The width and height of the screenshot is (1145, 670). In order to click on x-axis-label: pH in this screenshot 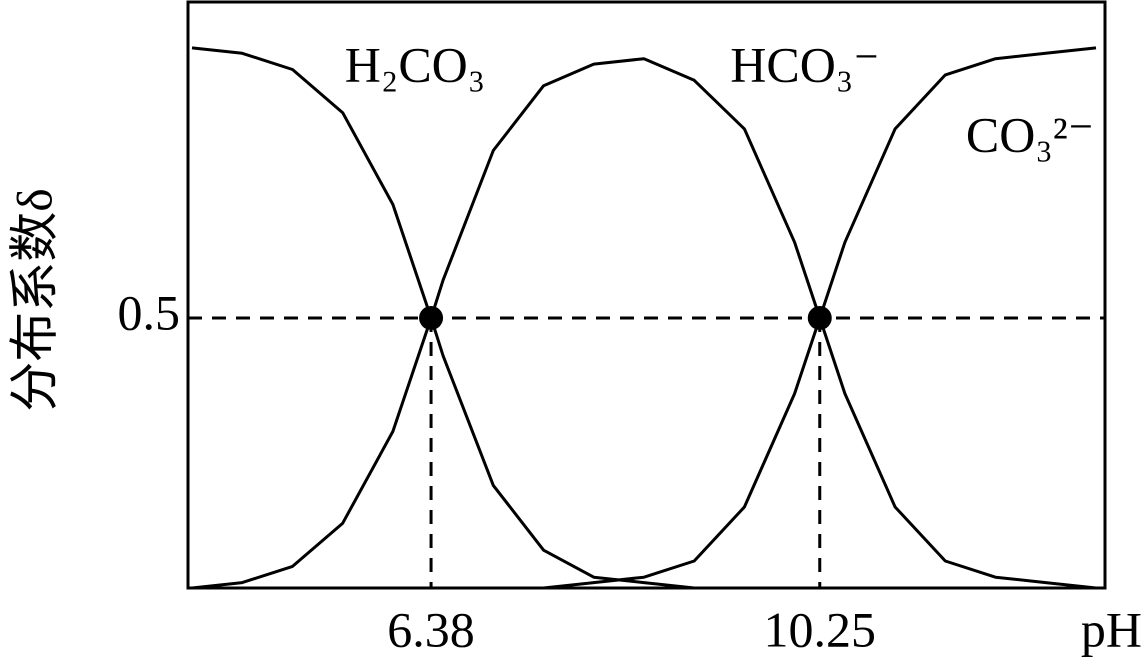, I will do `click(1111, 629)`.